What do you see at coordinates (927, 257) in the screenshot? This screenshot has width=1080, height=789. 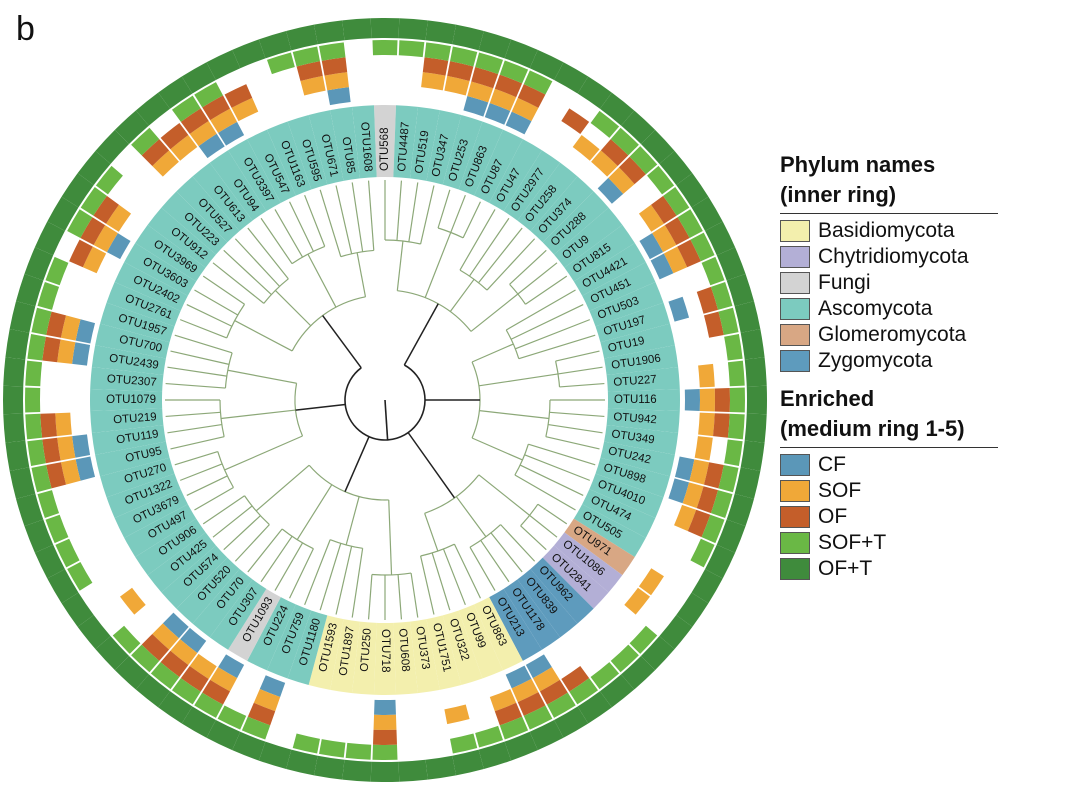 I see `phylum-legend-item: Chytridiomycota` at bounding box center [927, 257].